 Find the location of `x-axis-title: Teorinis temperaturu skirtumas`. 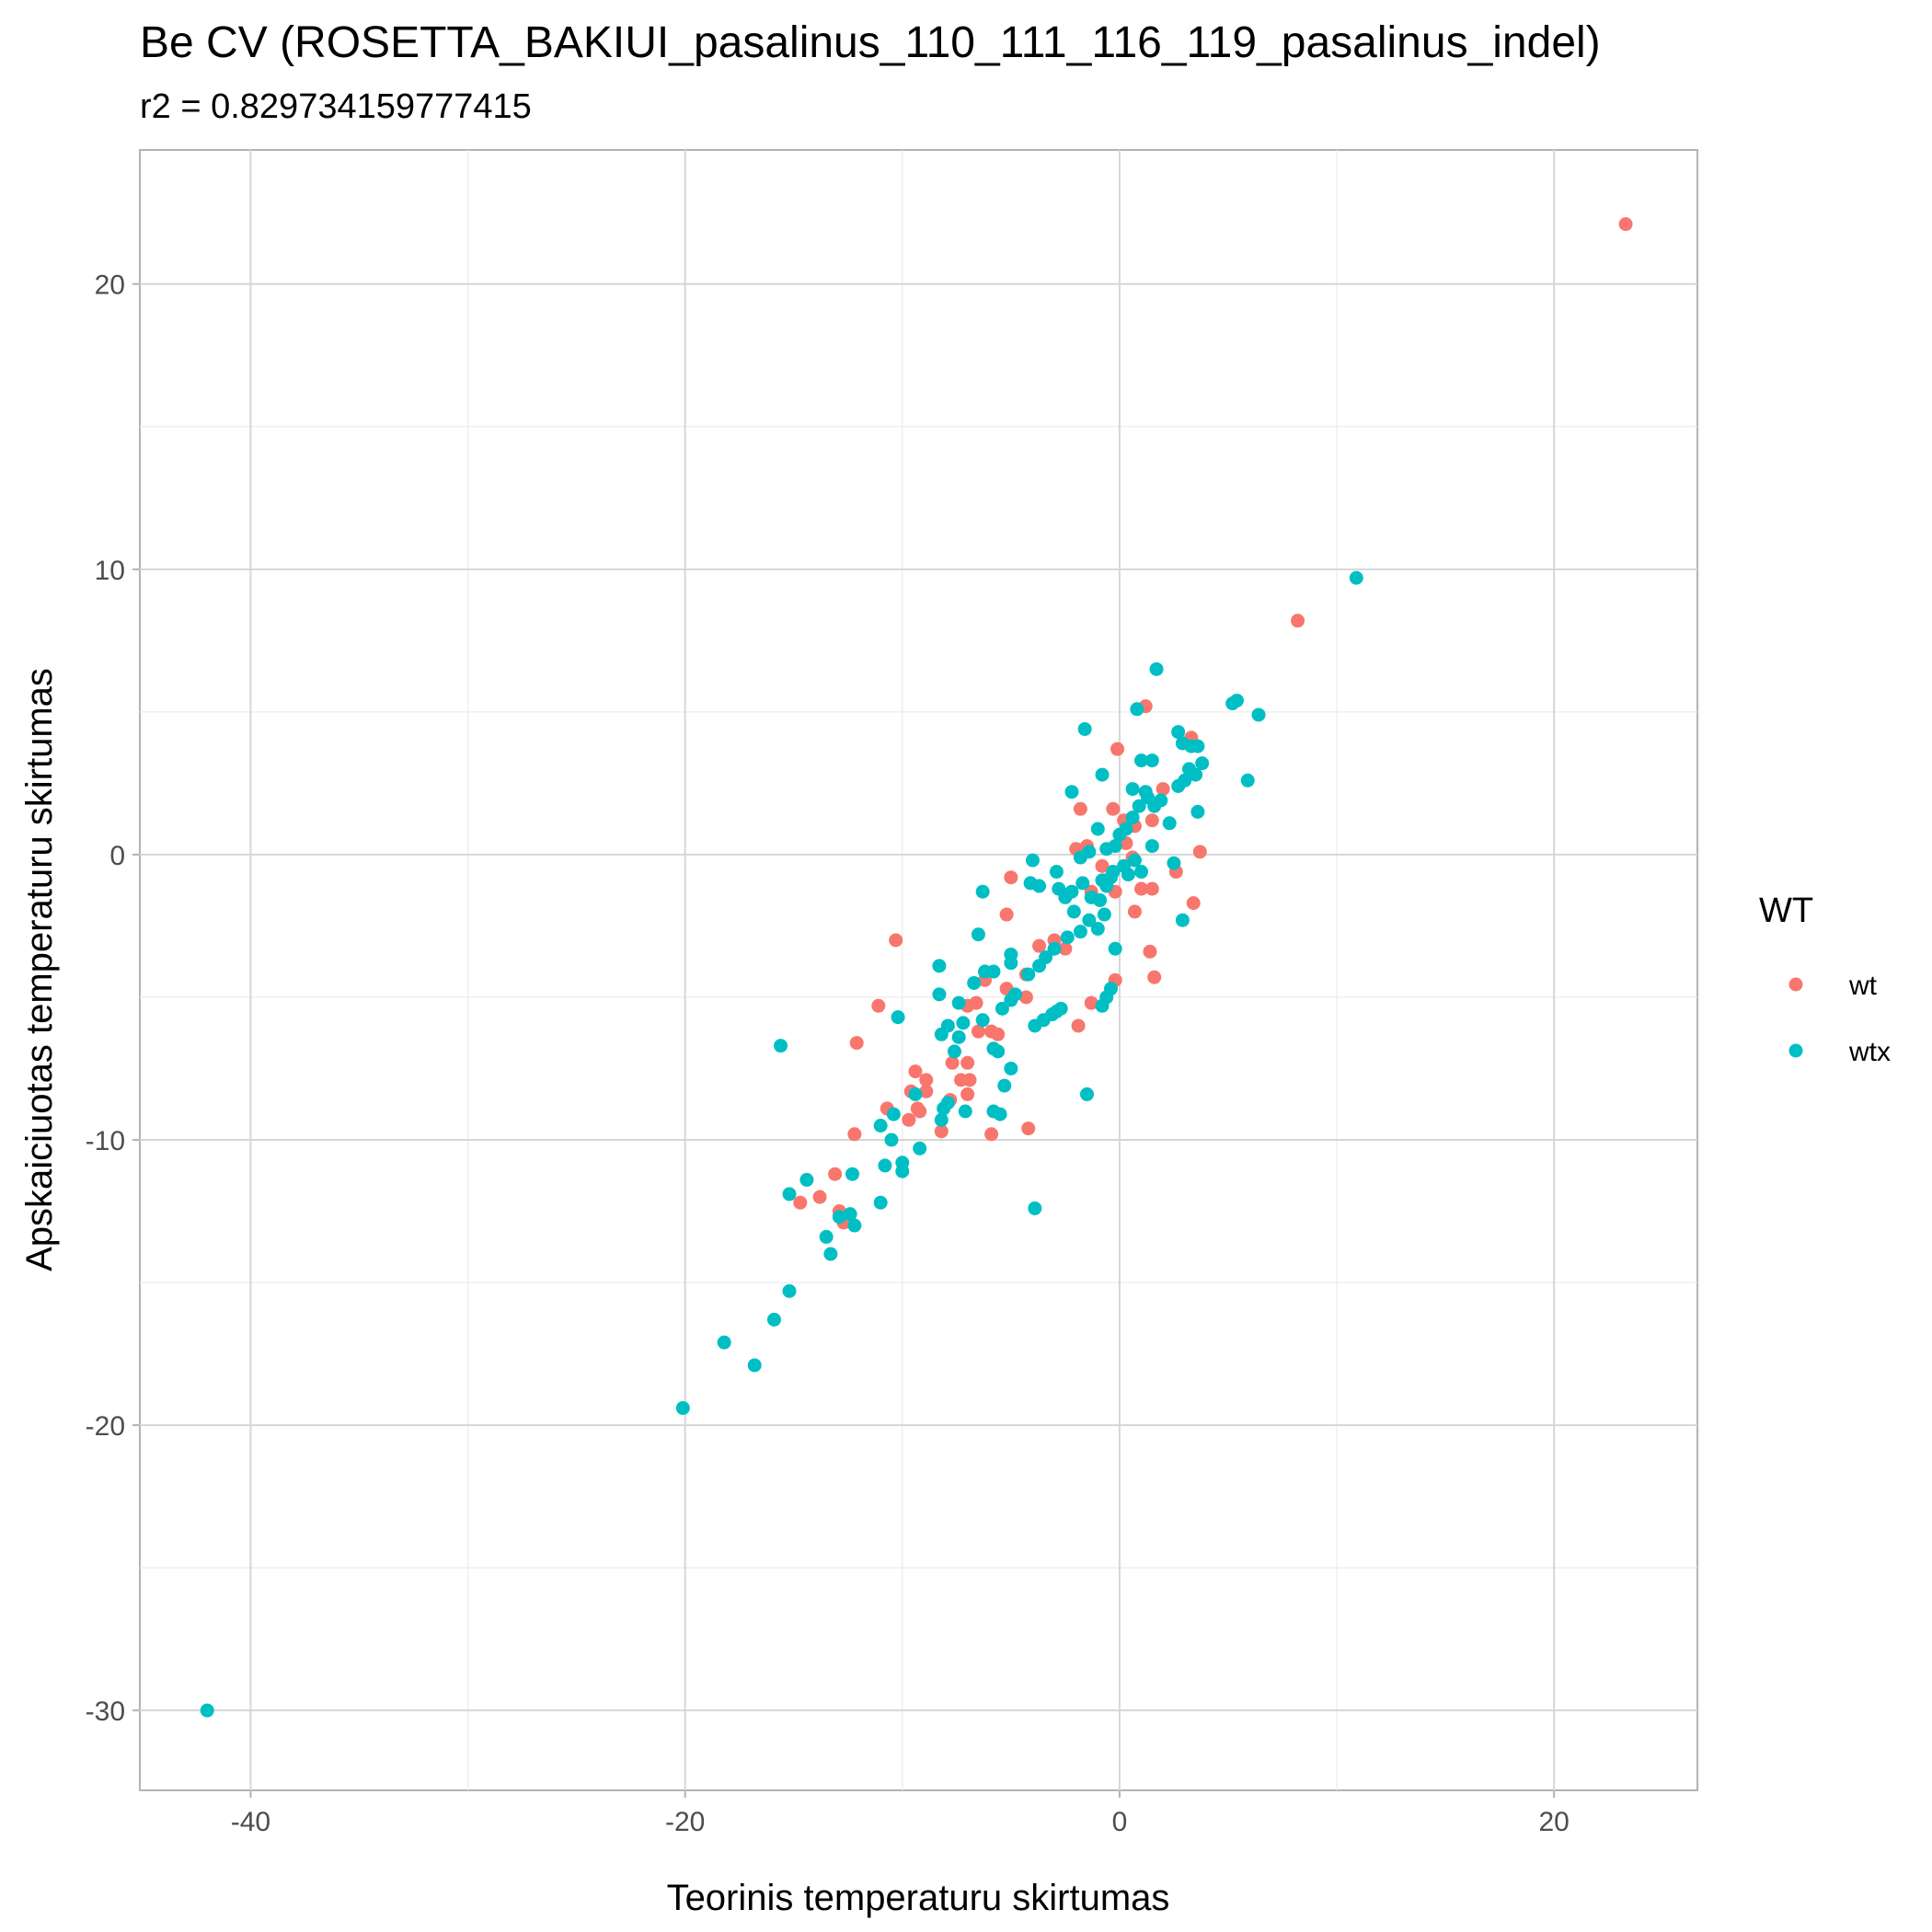

x-axis-title: Teorinis temperaturu skirtumas is located at coordinates (918, 1898).